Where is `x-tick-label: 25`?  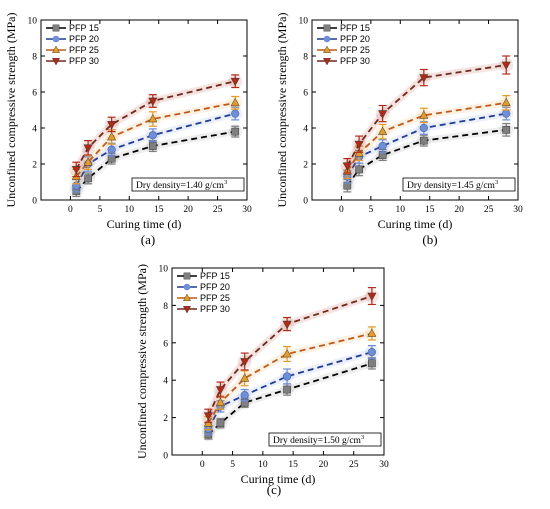
x-tick-label: 25 is located at coordinates (218, 210).